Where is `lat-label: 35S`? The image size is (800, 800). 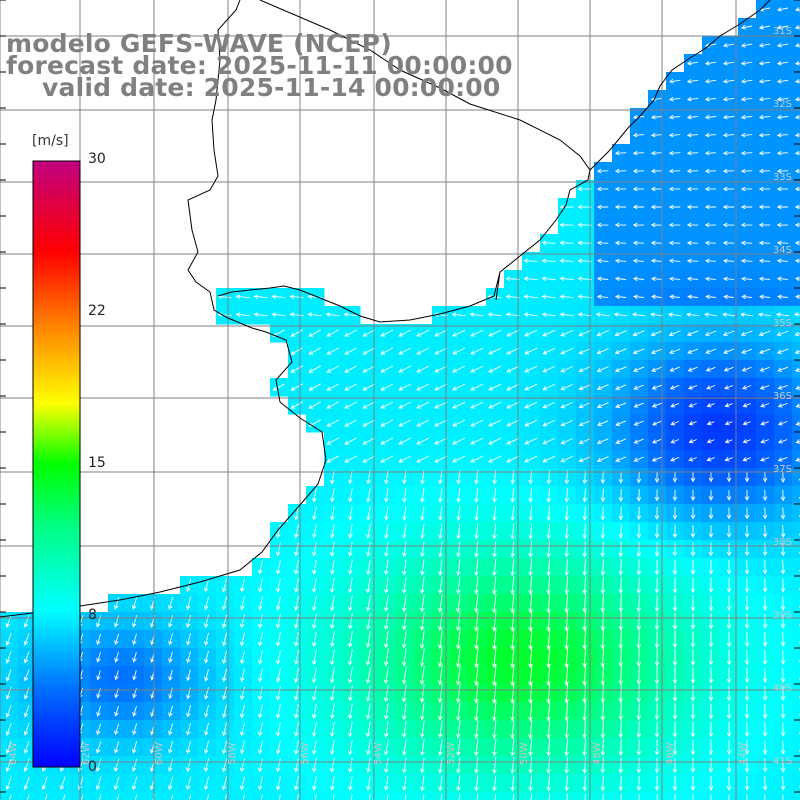 lat-label: 35S is located at coordinates (782, 323).